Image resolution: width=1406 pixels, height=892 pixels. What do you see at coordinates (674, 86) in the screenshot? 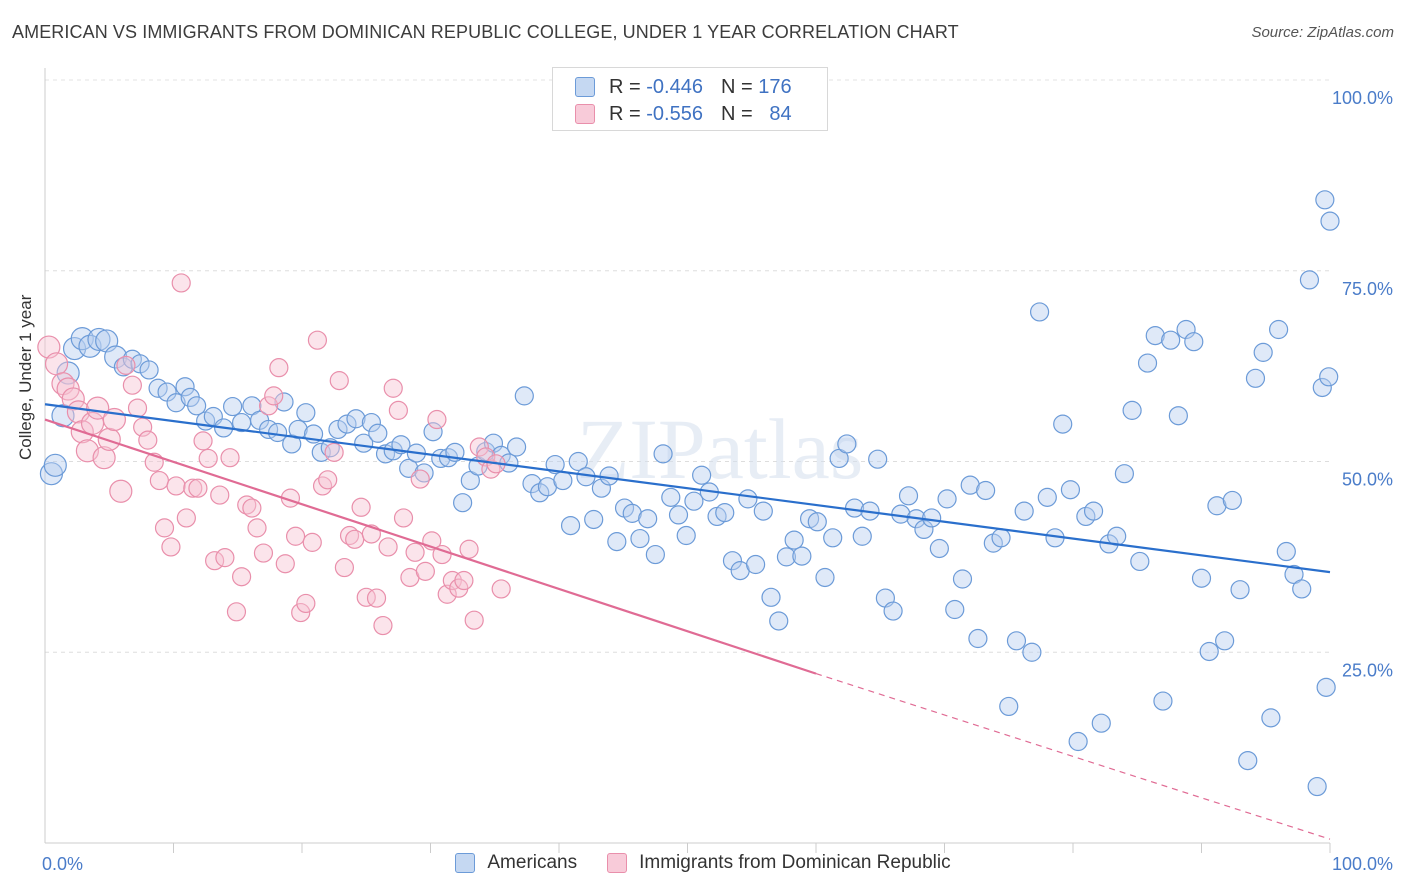
I see `r-value-americans: -0.446` at bounding box center [674, 86].